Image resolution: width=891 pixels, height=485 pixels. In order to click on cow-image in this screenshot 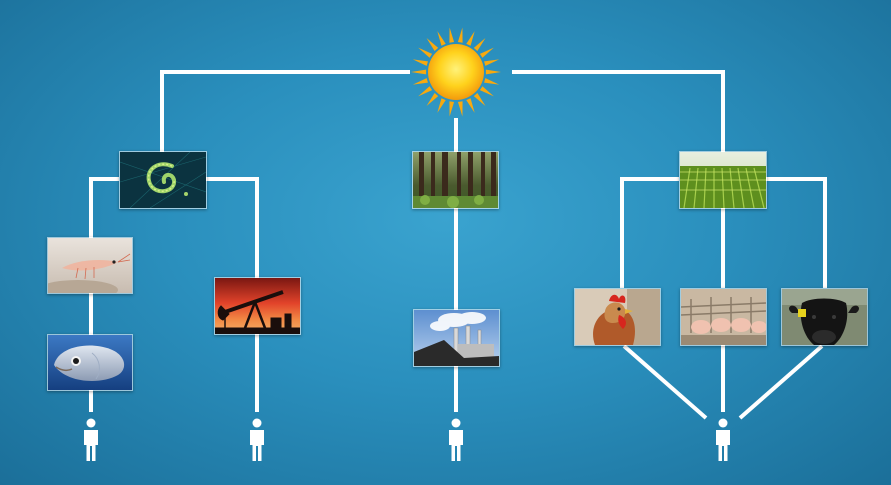, I will do `click(824, 317)`.